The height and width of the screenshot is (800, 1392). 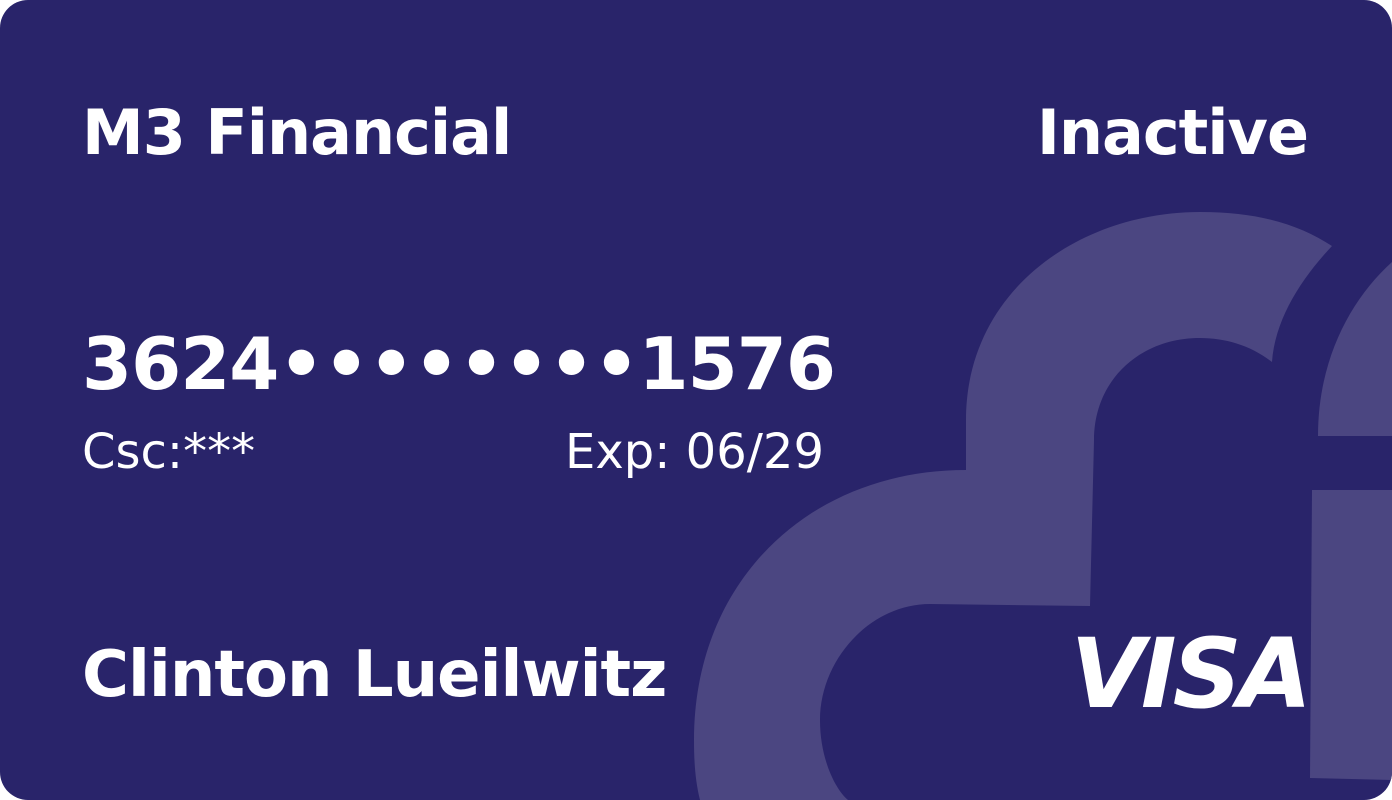 I want to click on card-number: 3624 •••• •••• 1576, so click(x=459, y=364).